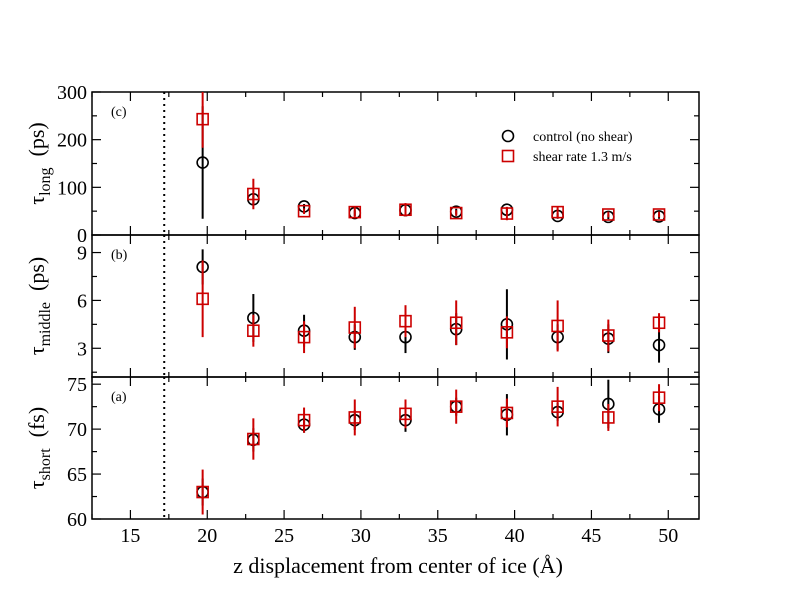 Image resolution: width=792 pixels, height=612 pixels. I want to click on y-tick-label: 60, so click(77, 520).